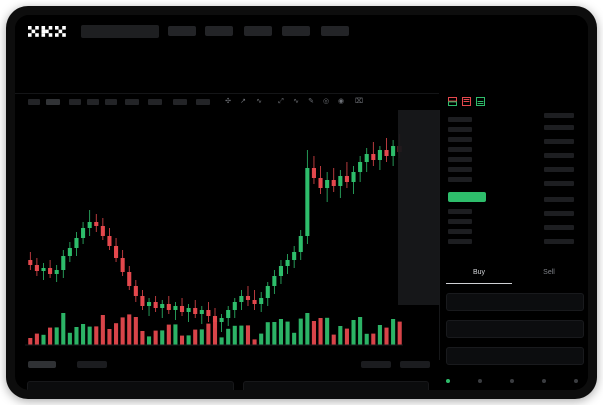  I want to click on chart-toolbar: ✣ ↗ ∿ ⤢ ∿ ✎ ◎ ◉ ⌧, so click(227, 102).